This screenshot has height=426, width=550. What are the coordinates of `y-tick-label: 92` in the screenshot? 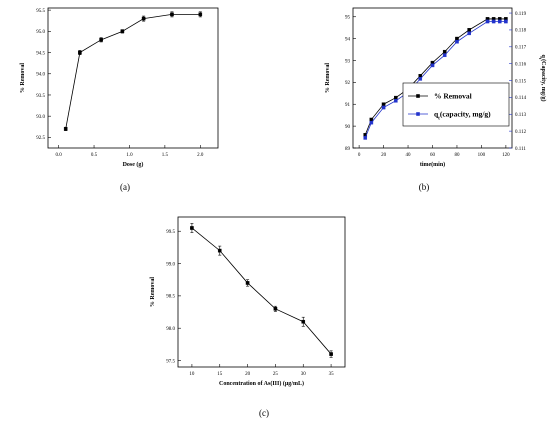 It's located at (348, 83).